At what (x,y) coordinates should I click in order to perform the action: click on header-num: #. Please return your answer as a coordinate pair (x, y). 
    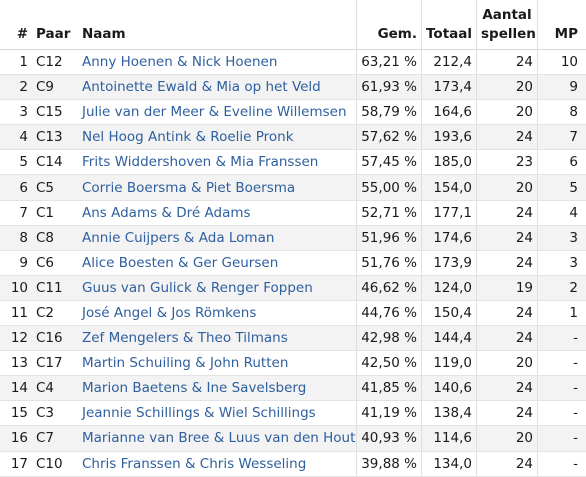
    Looking at the image, I should click on (16, 25).